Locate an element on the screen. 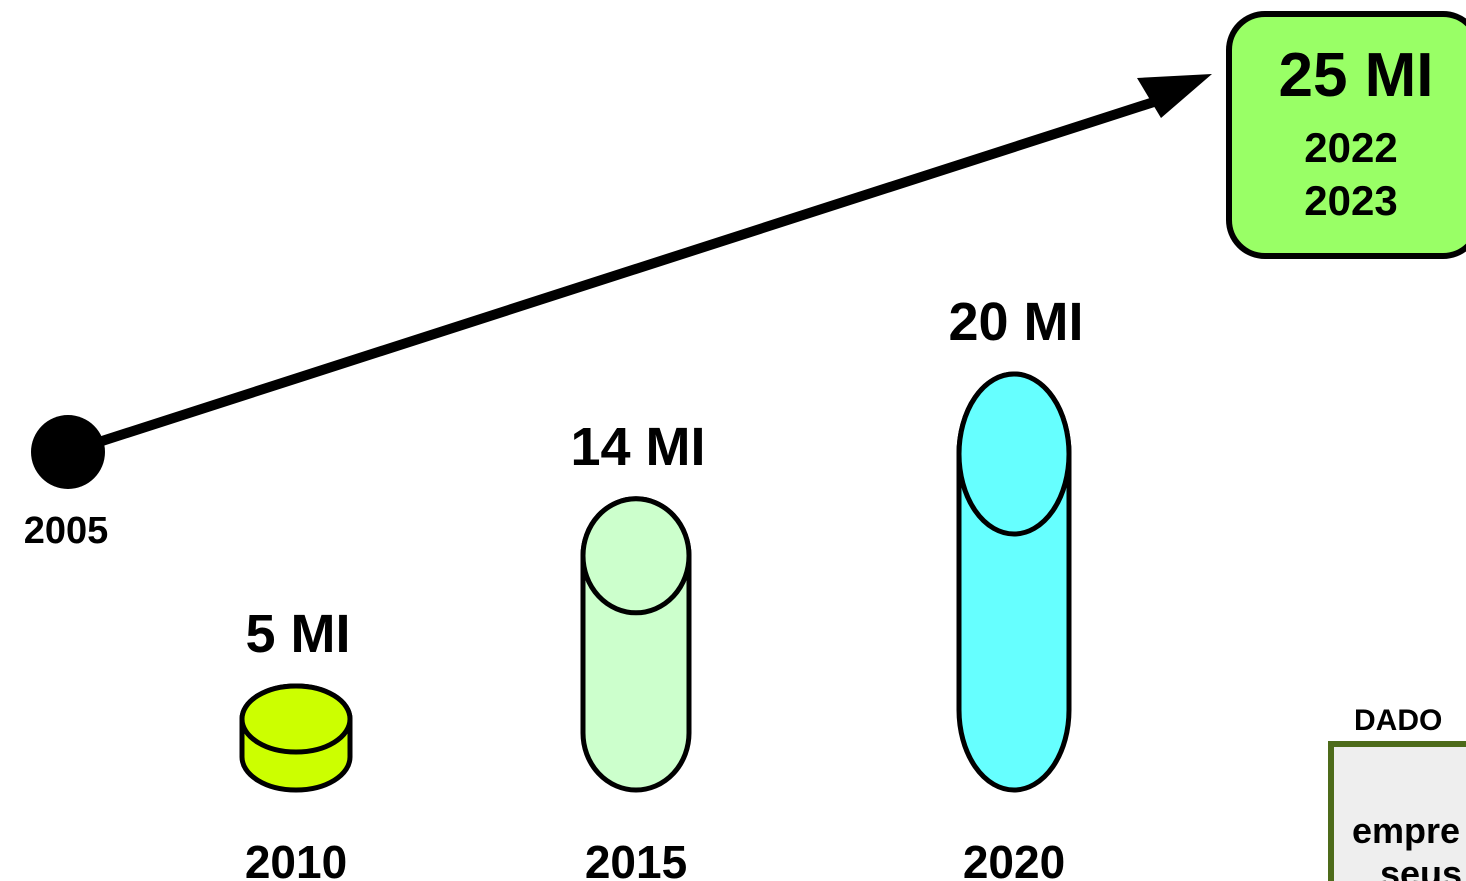 Image resolution: width=1466 pixels, height=881 pixels. target-year-1: 2022 is located at coordinates (1350, 147).